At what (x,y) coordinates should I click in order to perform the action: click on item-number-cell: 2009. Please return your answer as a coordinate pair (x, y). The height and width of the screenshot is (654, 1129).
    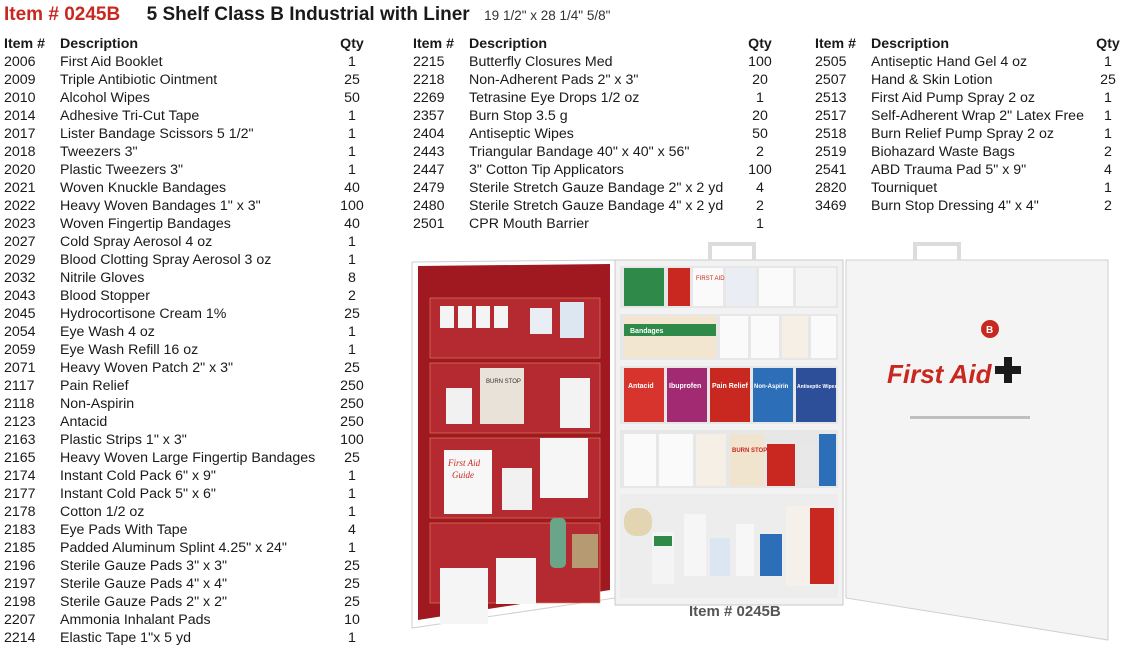
    Looking at the image, I should click on (20, 80).